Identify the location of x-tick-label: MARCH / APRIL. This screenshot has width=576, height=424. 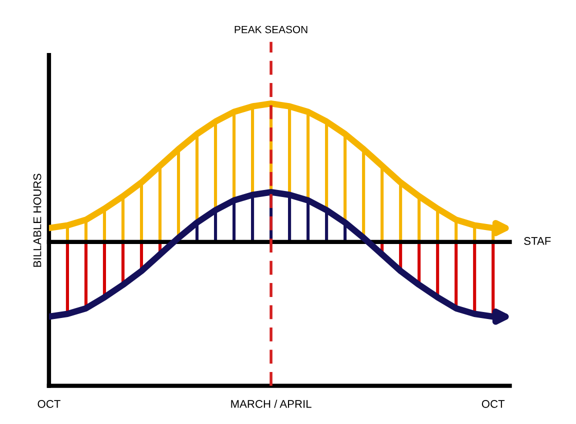
(271, 404).